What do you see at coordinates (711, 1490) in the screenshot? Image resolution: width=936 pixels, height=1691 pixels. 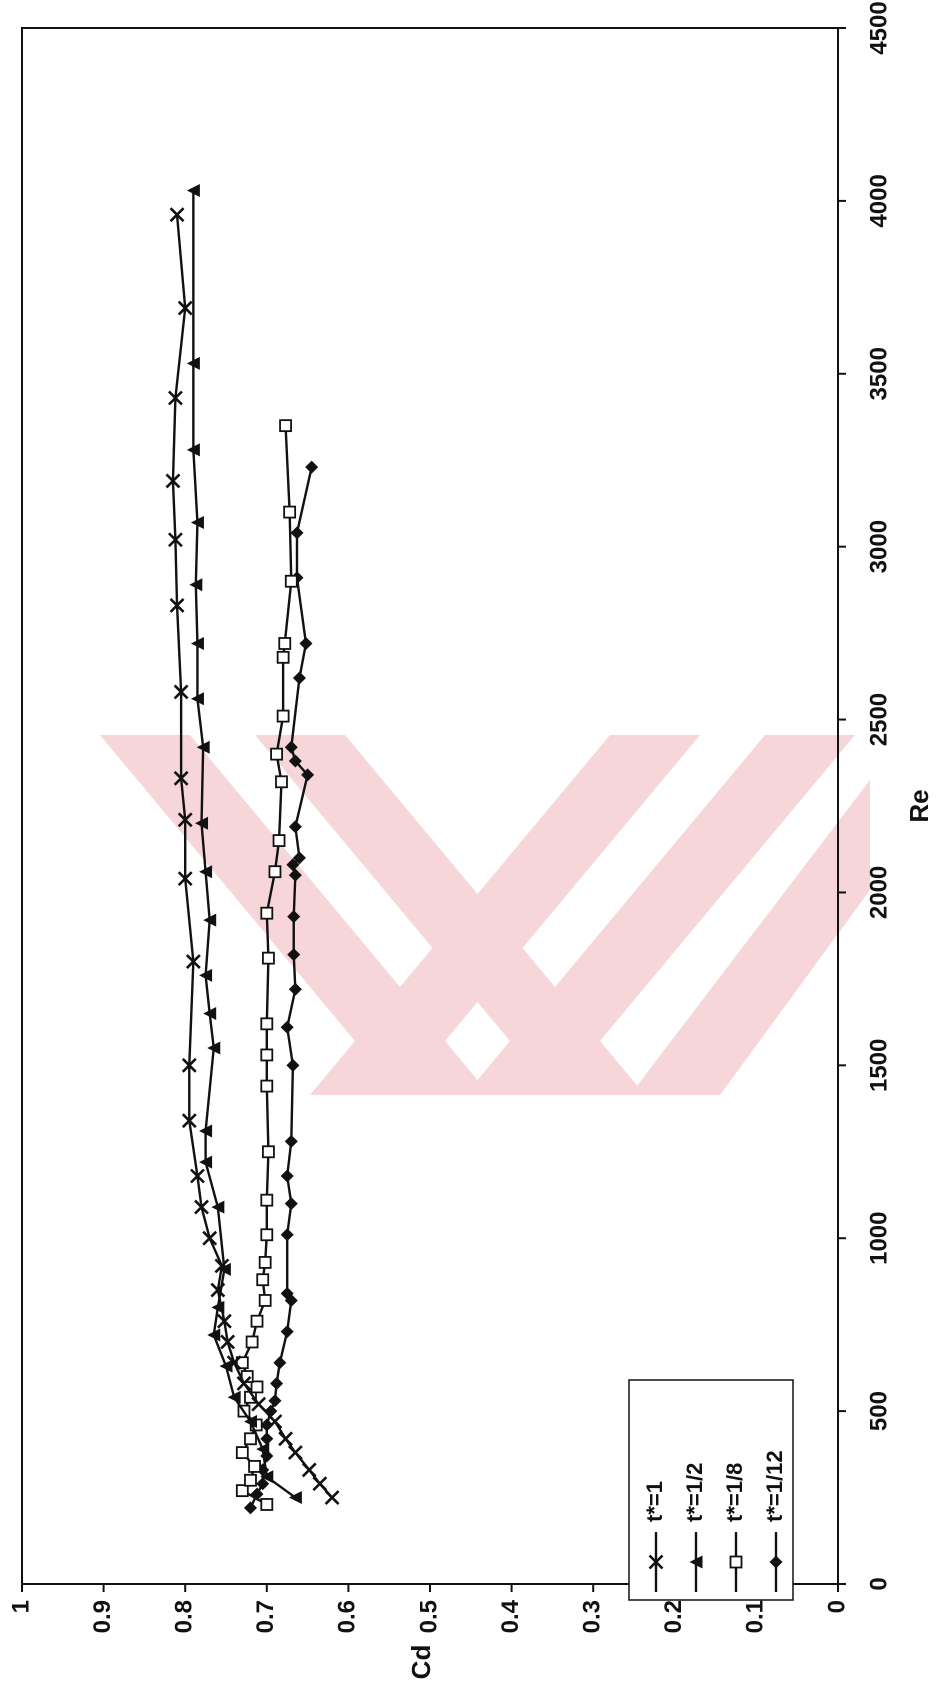 I see `legend: t*=1/12 t*=1/8 t*=1/2 t*=1` at bounding box center [711, 1490].